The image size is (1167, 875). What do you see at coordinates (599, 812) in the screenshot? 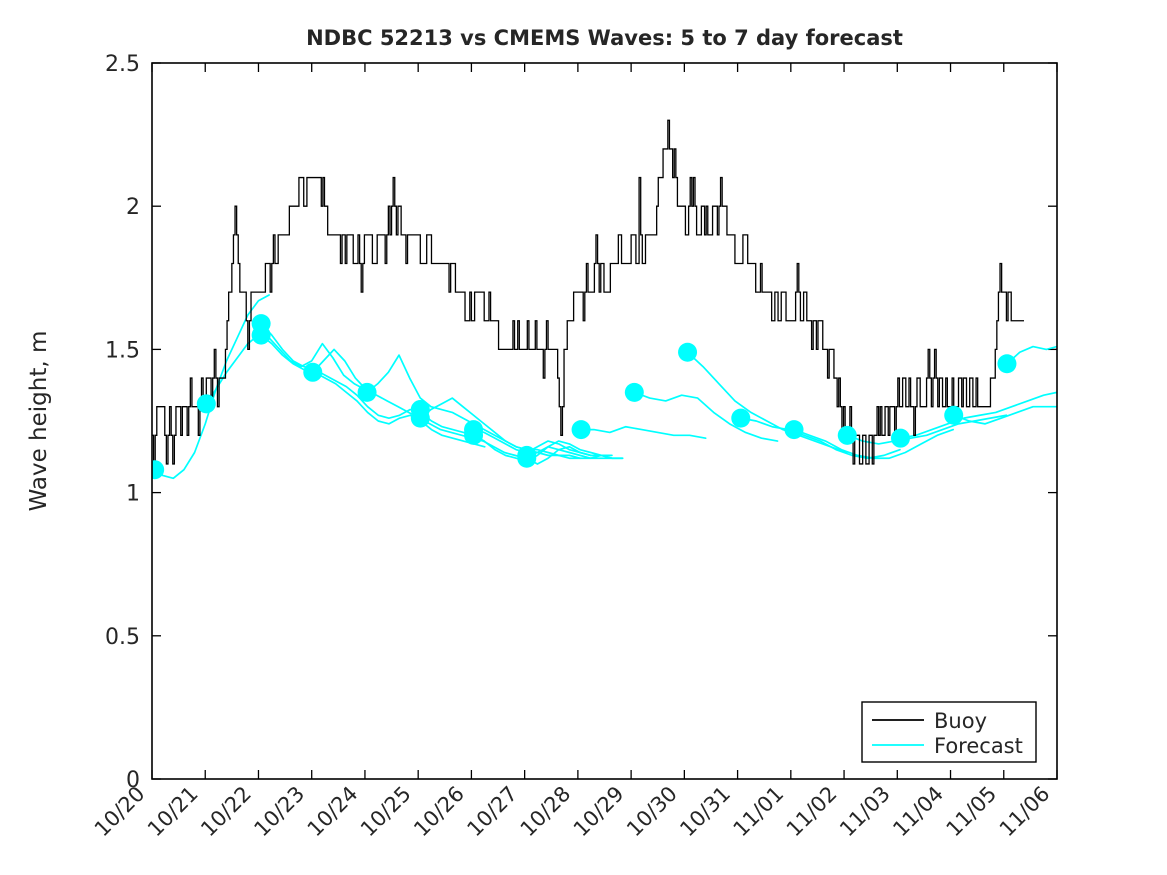
I see `x-tick-label: 10/29` at bounding box center [599, 812].